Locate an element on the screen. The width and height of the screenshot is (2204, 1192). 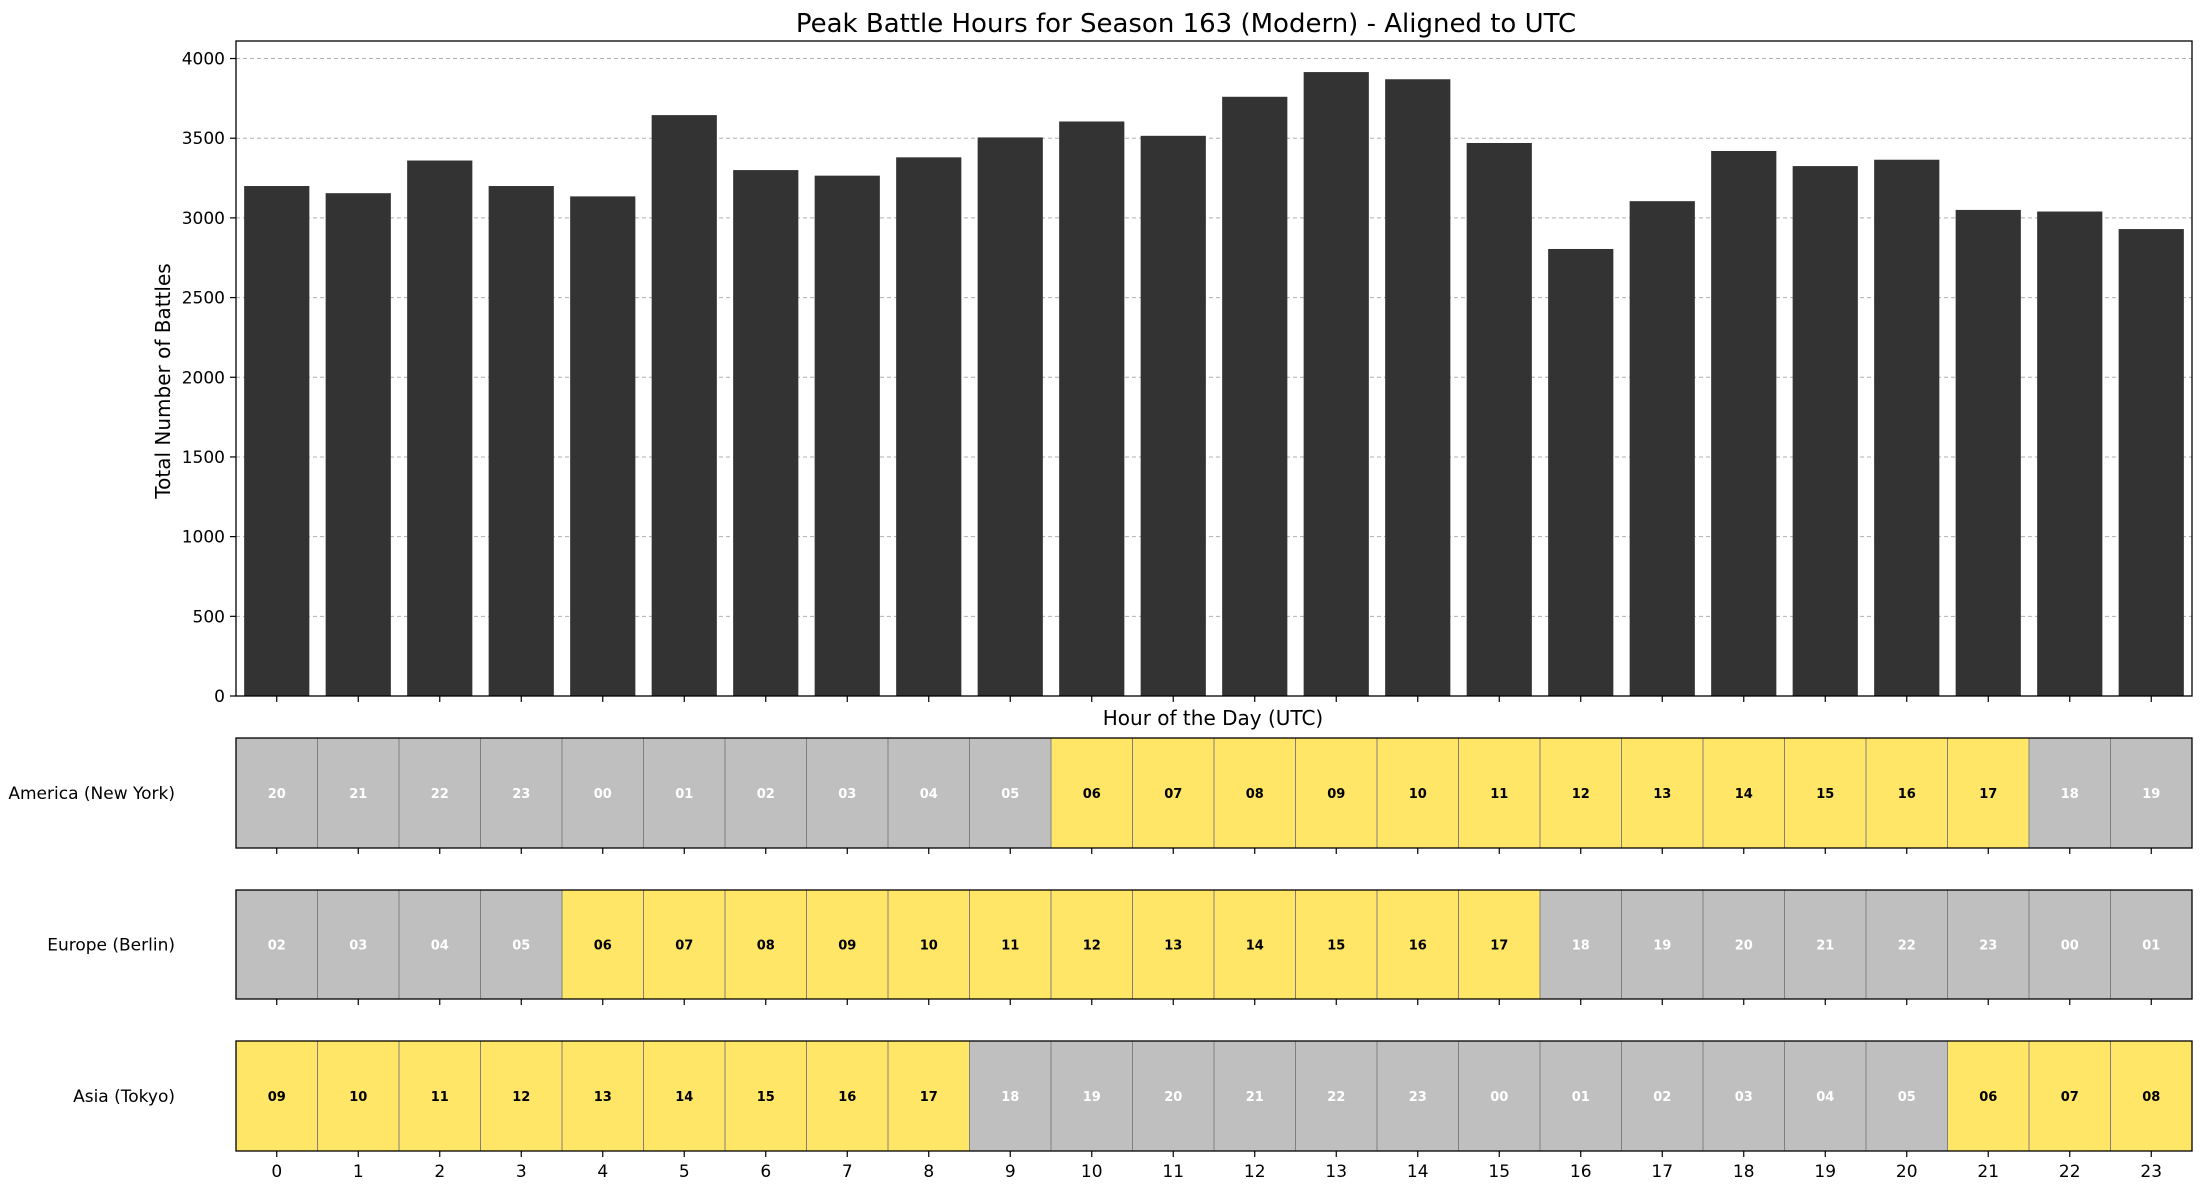
y-tick-label: 3500 is located at coordinates (203, 139).